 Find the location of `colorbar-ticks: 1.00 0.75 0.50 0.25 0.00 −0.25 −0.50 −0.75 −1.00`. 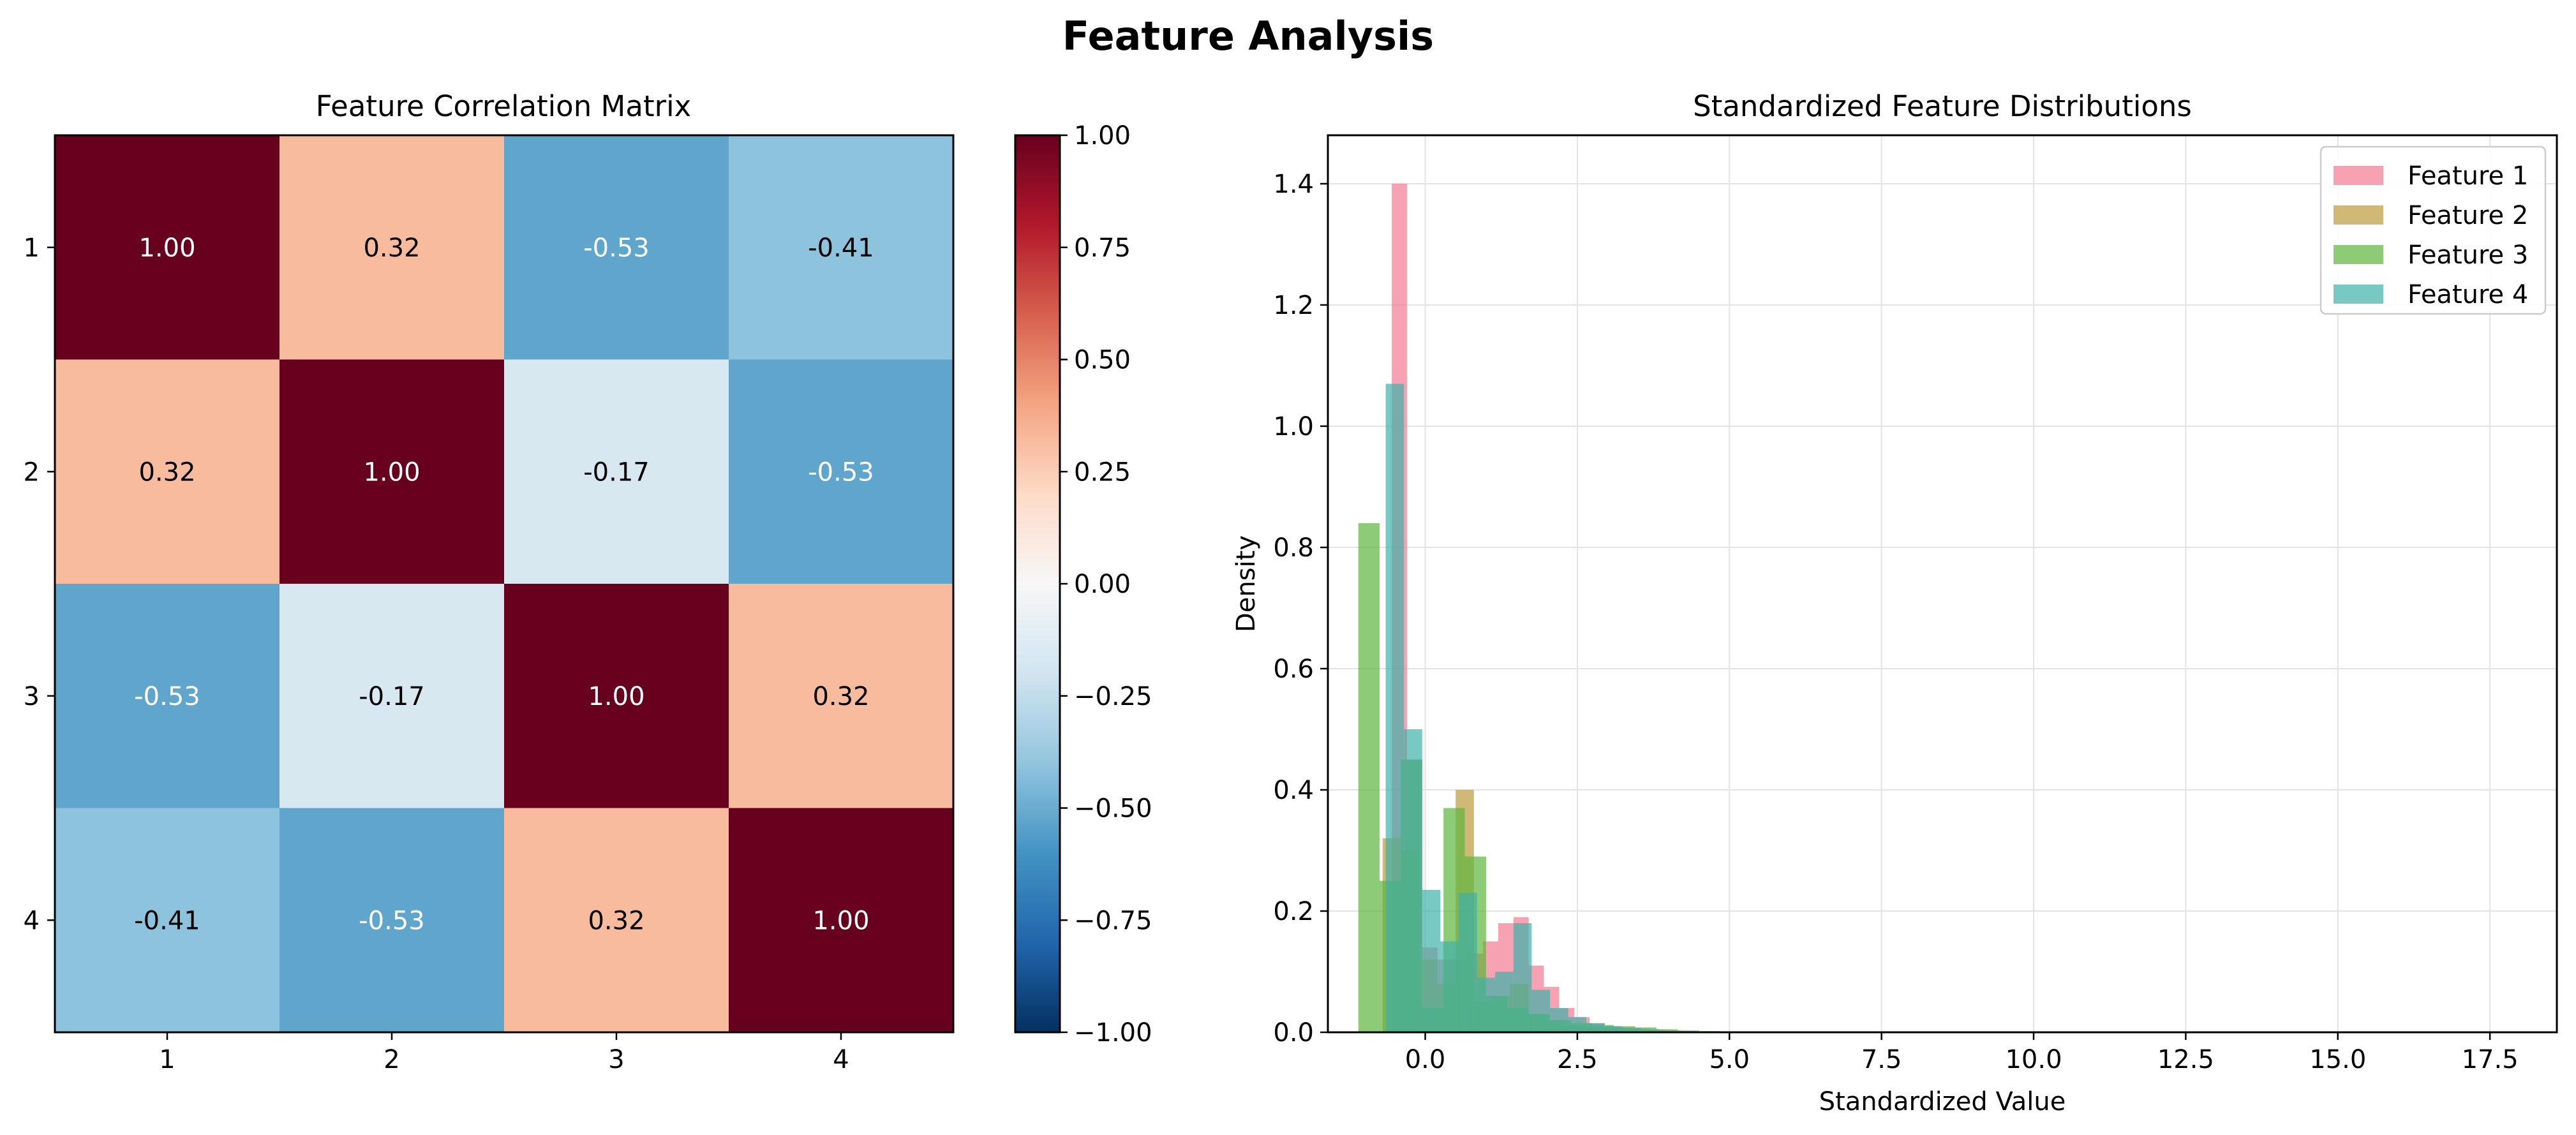

colorbar-ticks: 1.00 0.75 0.50 0.25 0.00 −0.25 −0.50 −0.75 −1.00 is located at coordinates (1106, 584).